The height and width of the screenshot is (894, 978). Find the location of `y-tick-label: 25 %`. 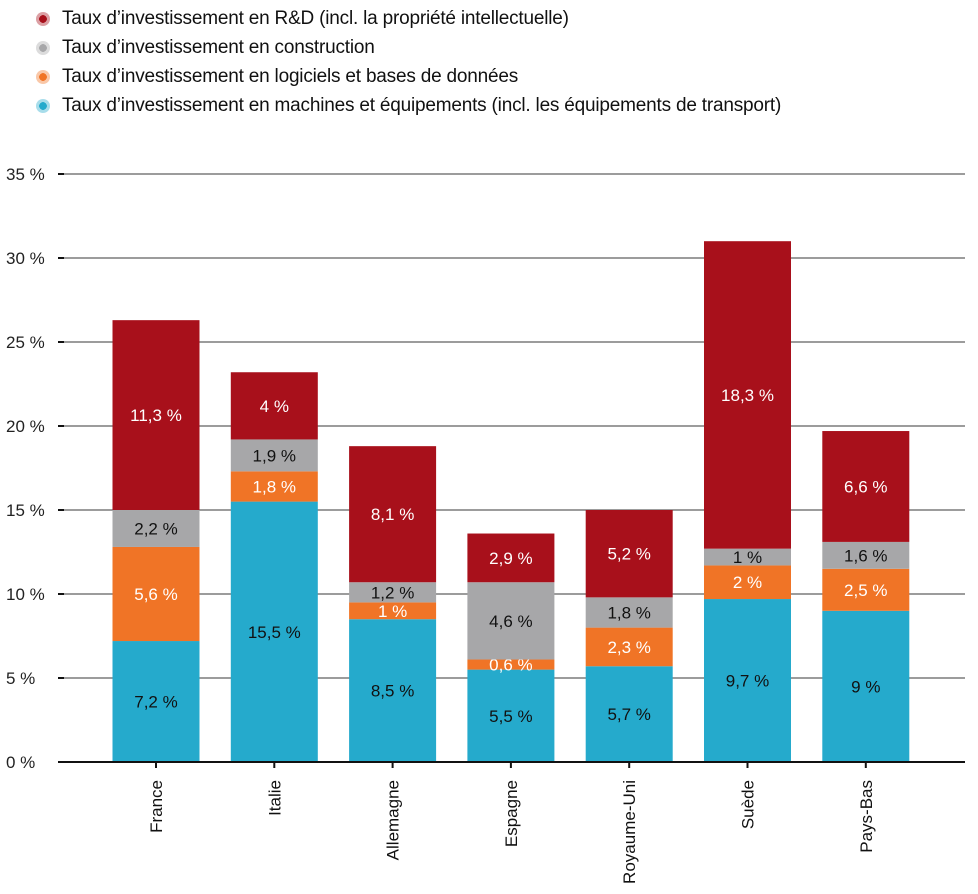

y-tick-label: 25 % is located at coordinates (25, 342).